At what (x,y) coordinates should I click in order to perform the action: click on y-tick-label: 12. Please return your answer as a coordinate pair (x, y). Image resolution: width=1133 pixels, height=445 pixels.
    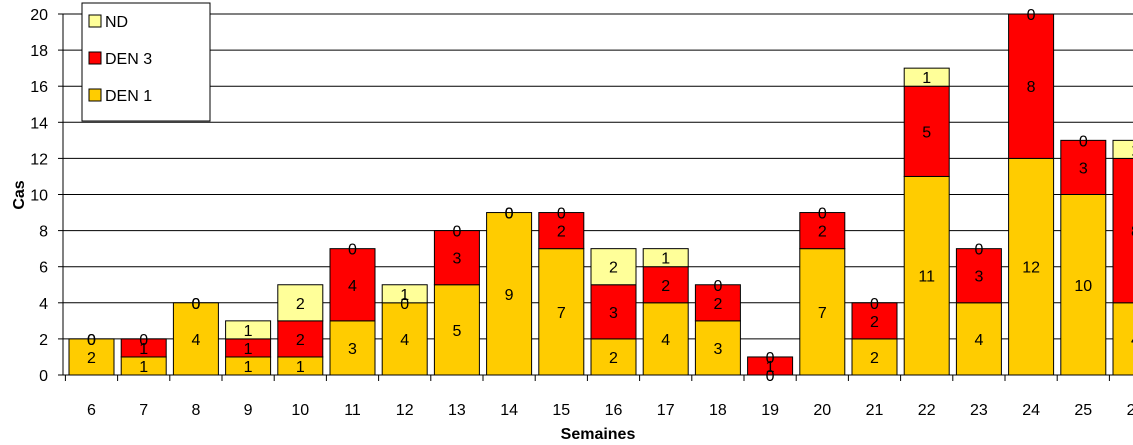
    Looking at the image, I should click on (39, 159).